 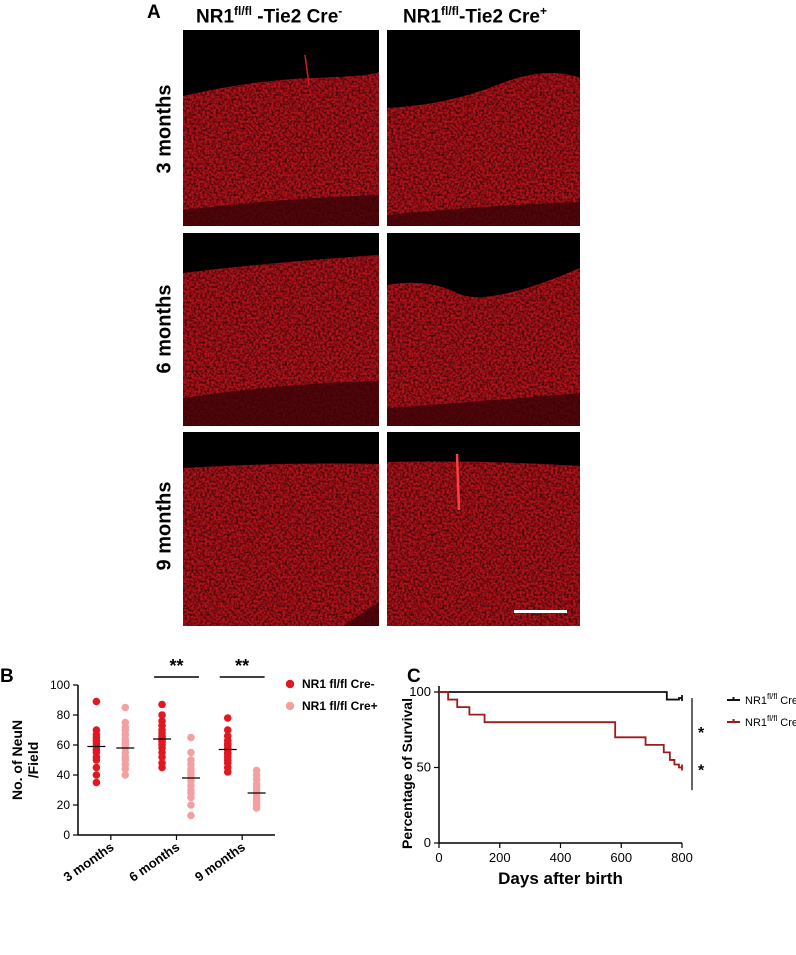 I want to click on y-tick-label: 50, so click(x=424, y=767).